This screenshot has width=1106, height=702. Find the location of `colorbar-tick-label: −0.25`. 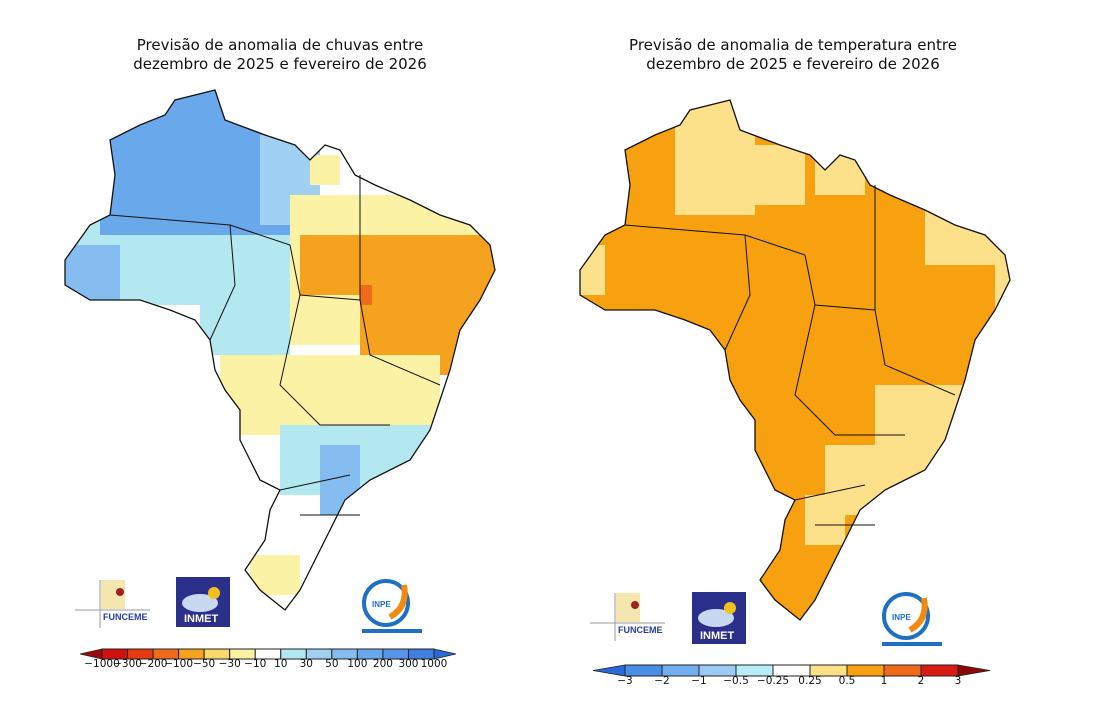

colorbar-tick-label: −0.25 is located at coordinates (773, 681).